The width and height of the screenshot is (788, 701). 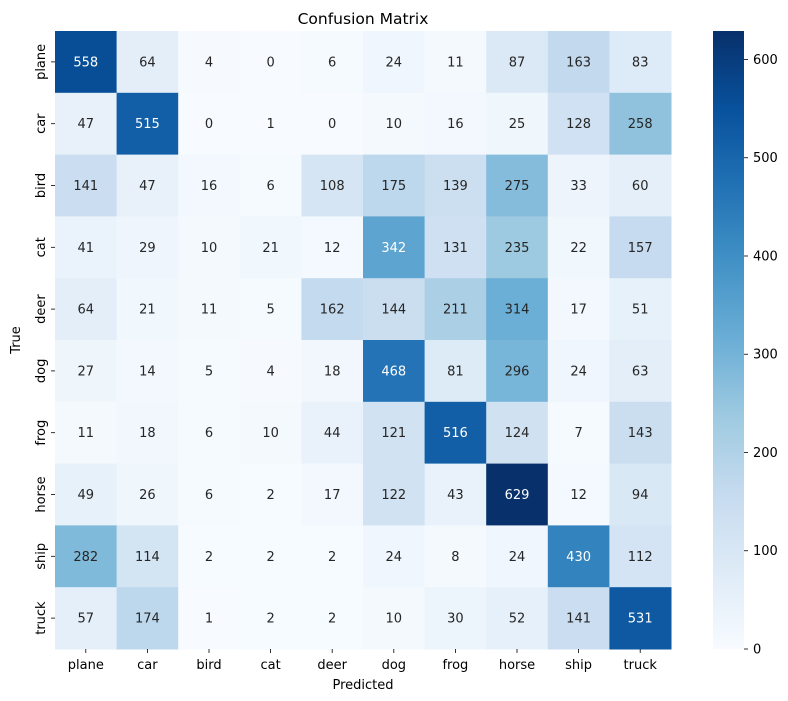 What do you see at coordinates (578, 124) in the screenshot?
I see `cell-value-label: 128` at bounding box center [578, 124].